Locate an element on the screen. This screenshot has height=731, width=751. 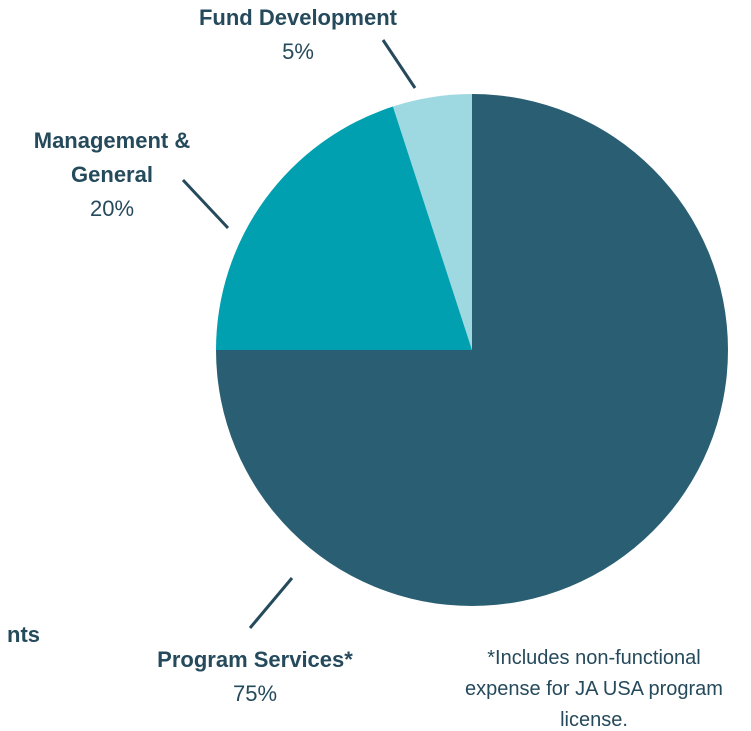
slice-label-group: Management & General 20% is located at coordinates (112, 175).